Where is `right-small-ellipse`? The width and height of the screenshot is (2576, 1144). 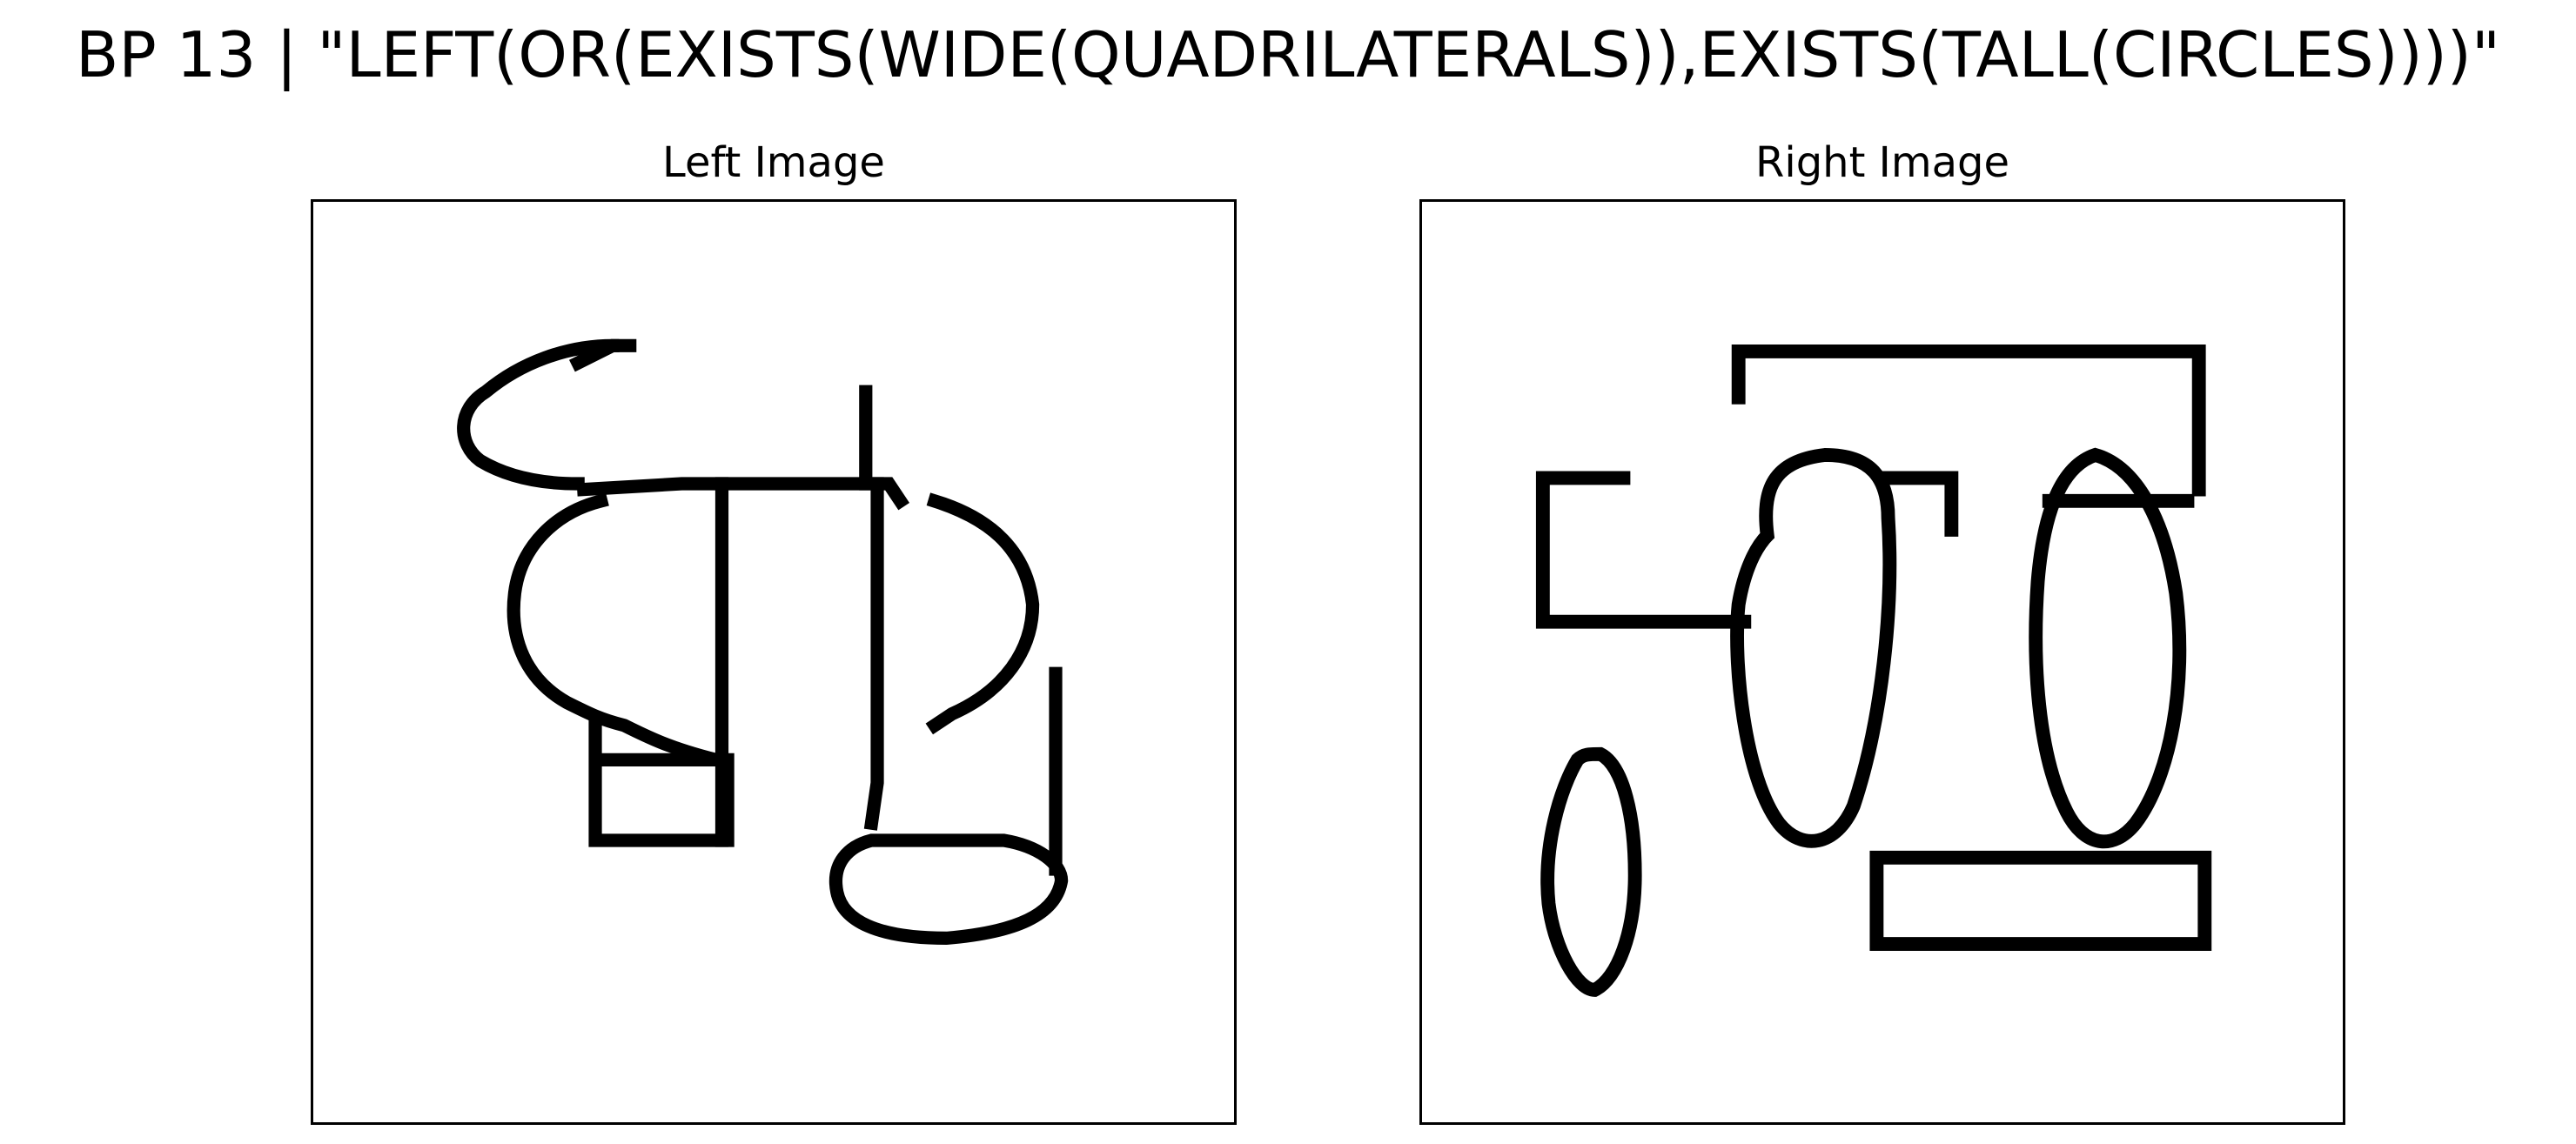 right-small-ellipse is located at coordinates (1591, 871).